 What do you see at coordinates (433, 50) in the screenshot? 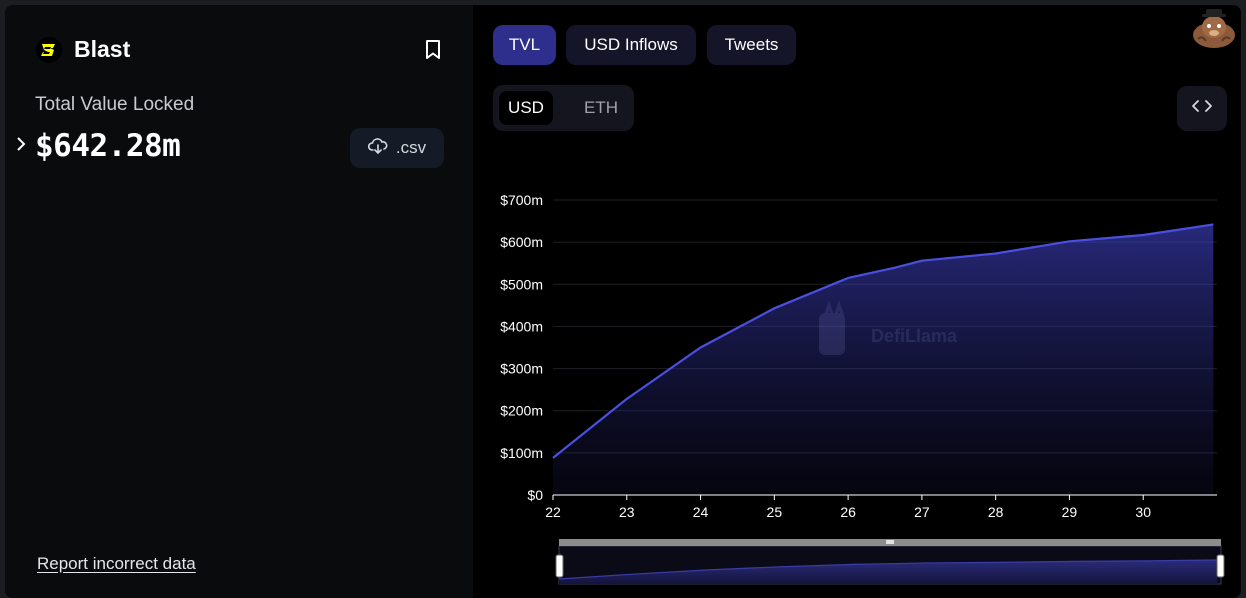
I see `bookmark-icon` at bounding box center [433, 50].